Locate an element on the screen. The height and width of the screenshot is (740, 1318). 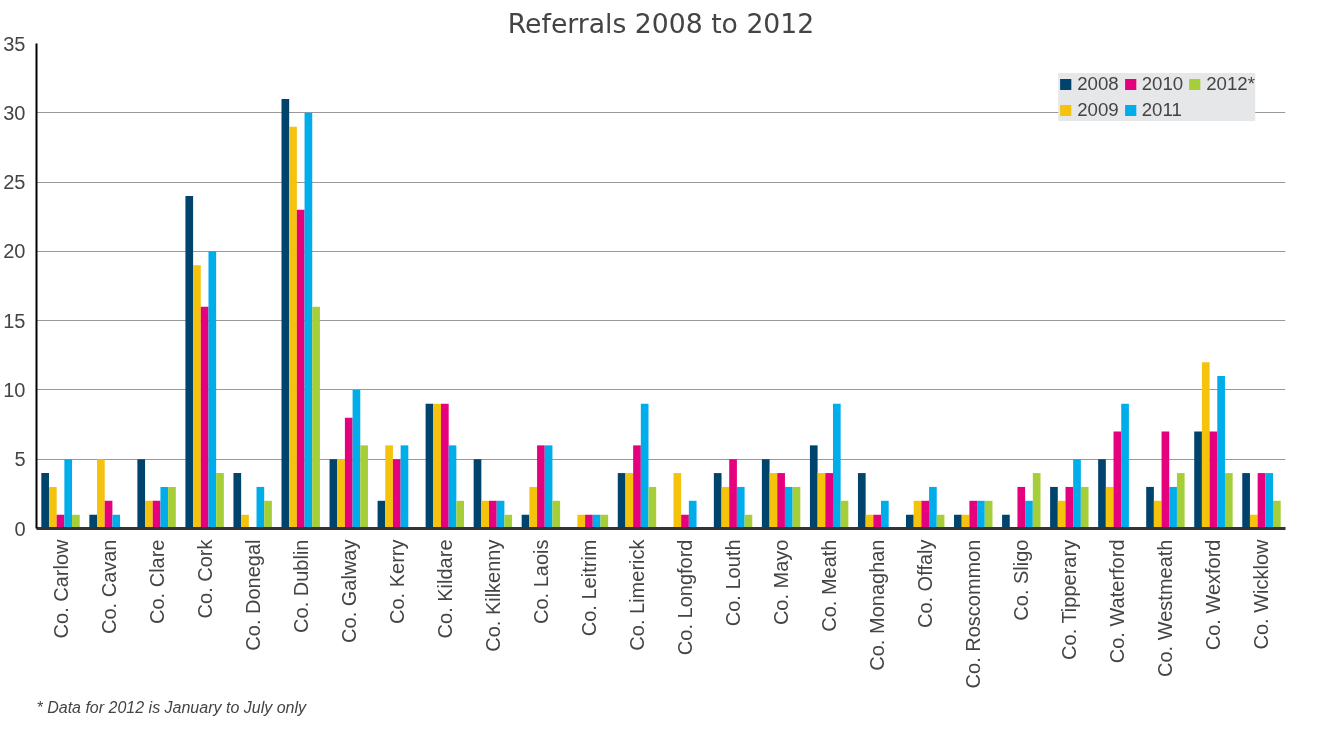
x-tick-label: Co. Offaly is located at coordinates (925, 584).